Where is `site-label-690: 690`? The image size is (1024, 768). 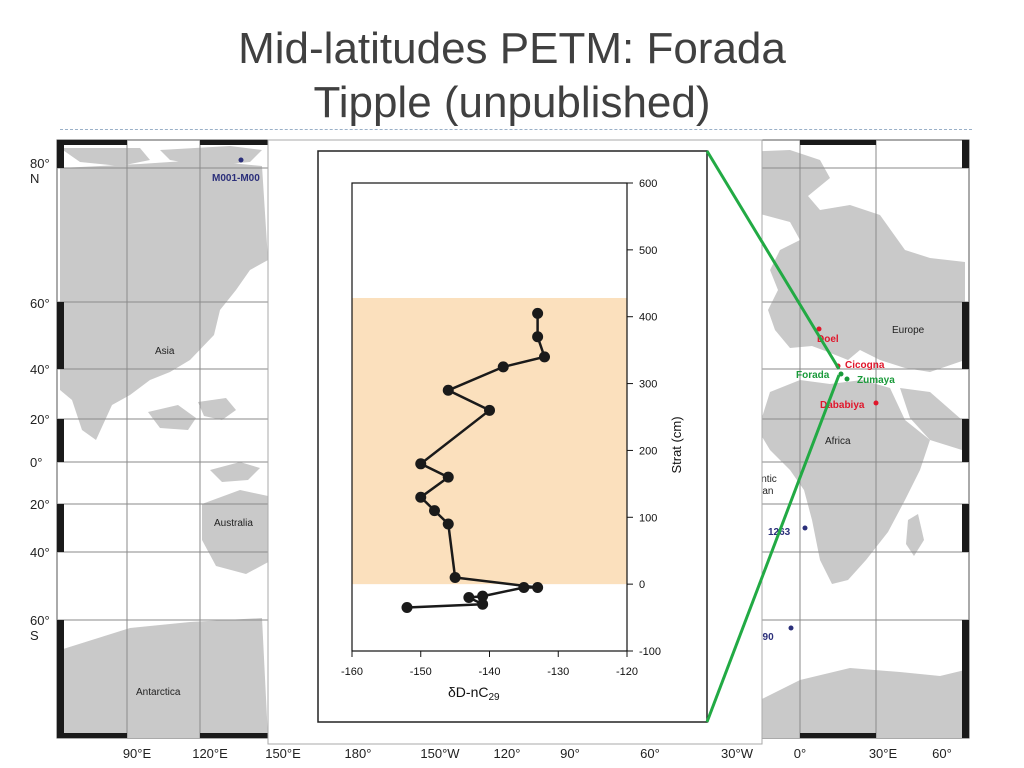
site-label-690: 690 is located at coordinates (765, 637).